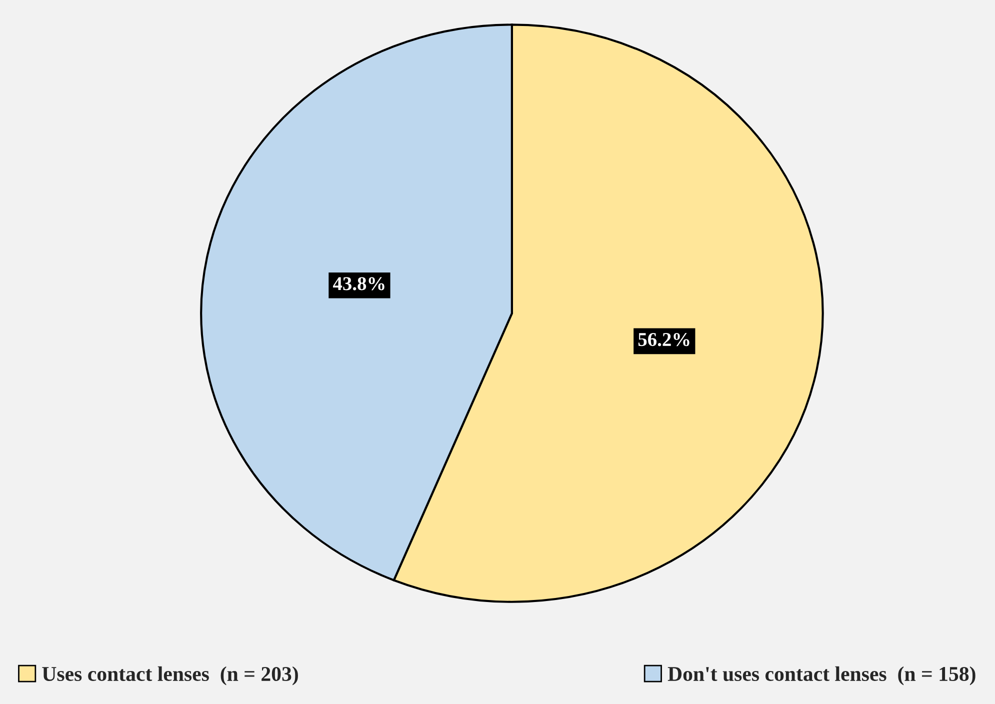 This screenshot has width=995, height=704. I want to click on legend-label: Don't uses contact lenses (n = 158), so click(822, 676).